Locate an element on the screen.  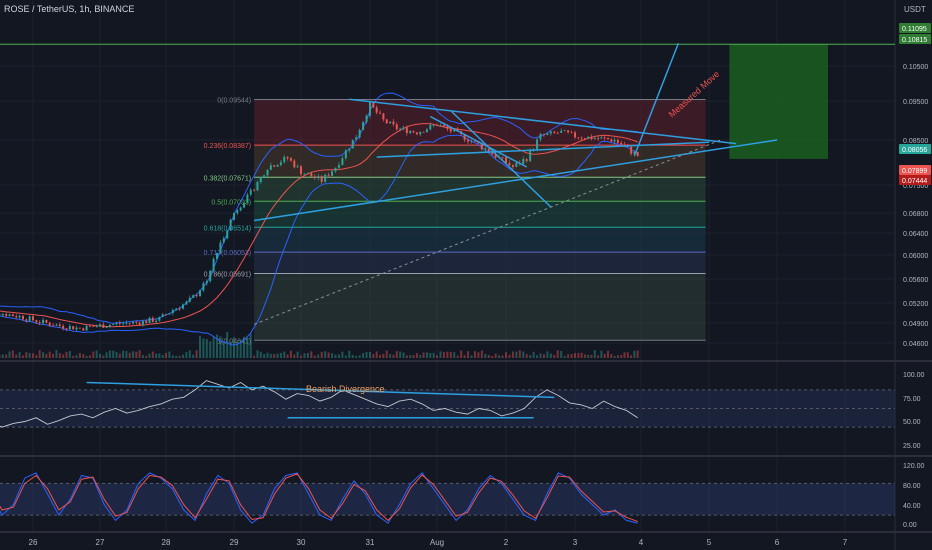
rsi-line is located at coordinates (319, 404).